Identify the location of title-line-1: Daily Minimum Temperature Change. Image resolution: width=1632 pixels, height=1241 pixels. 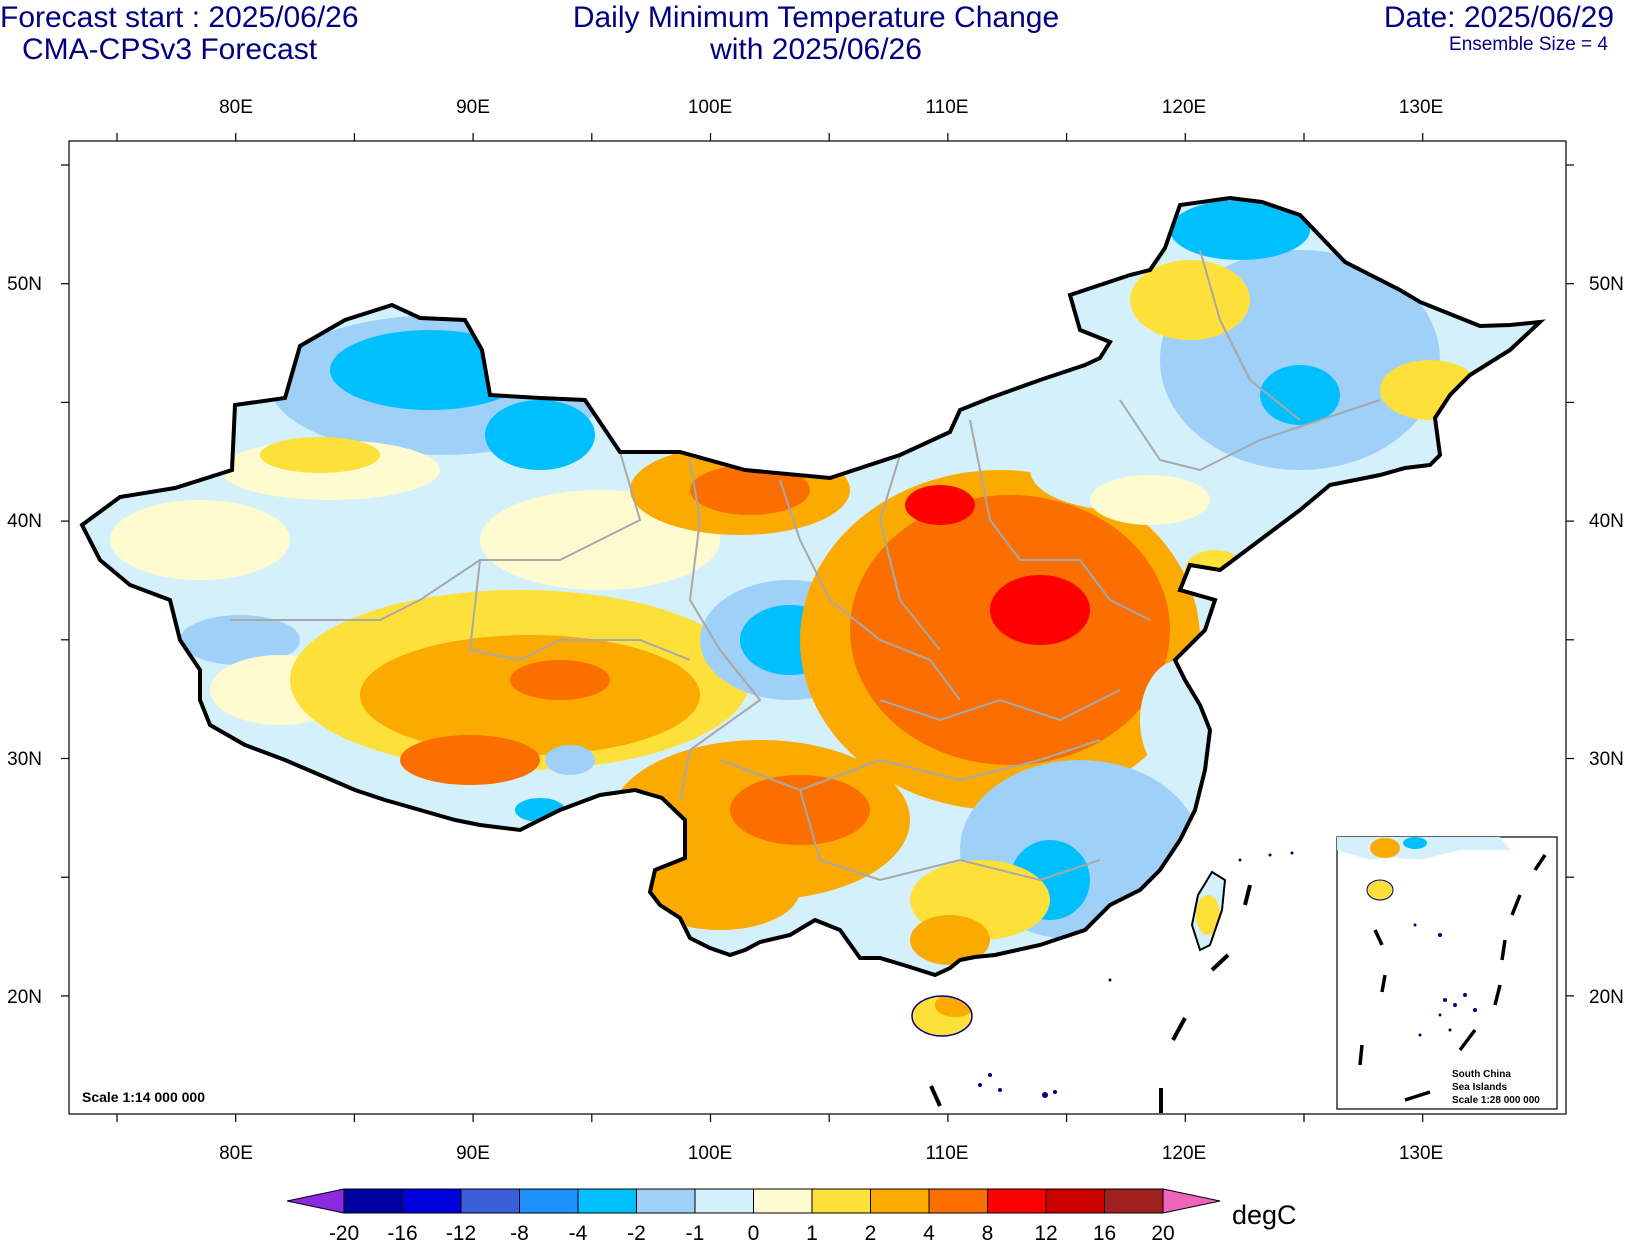
(816, 17).